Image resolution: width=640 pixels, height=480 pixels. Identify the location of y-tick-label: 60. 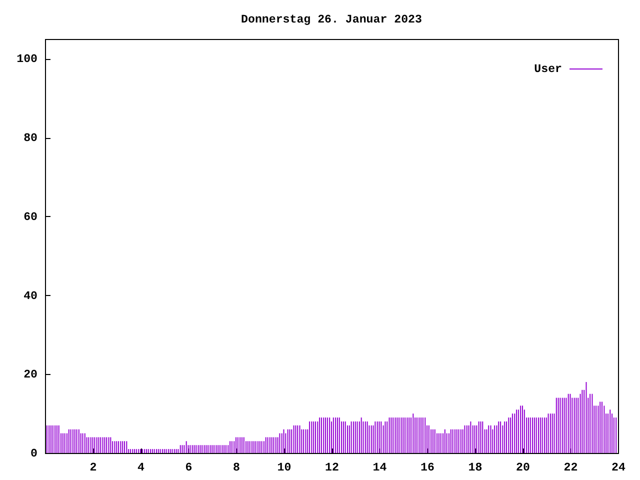
(31, 217).